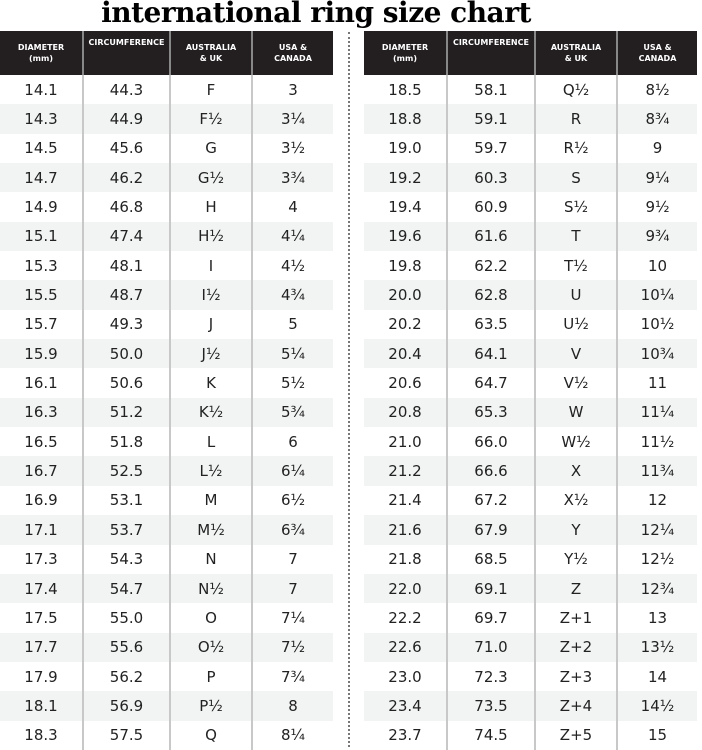 The width and height of the screenshot is (702, 750). I want to click on header-australia-uk: AUSTRALIA & UK, so click(575, 53).